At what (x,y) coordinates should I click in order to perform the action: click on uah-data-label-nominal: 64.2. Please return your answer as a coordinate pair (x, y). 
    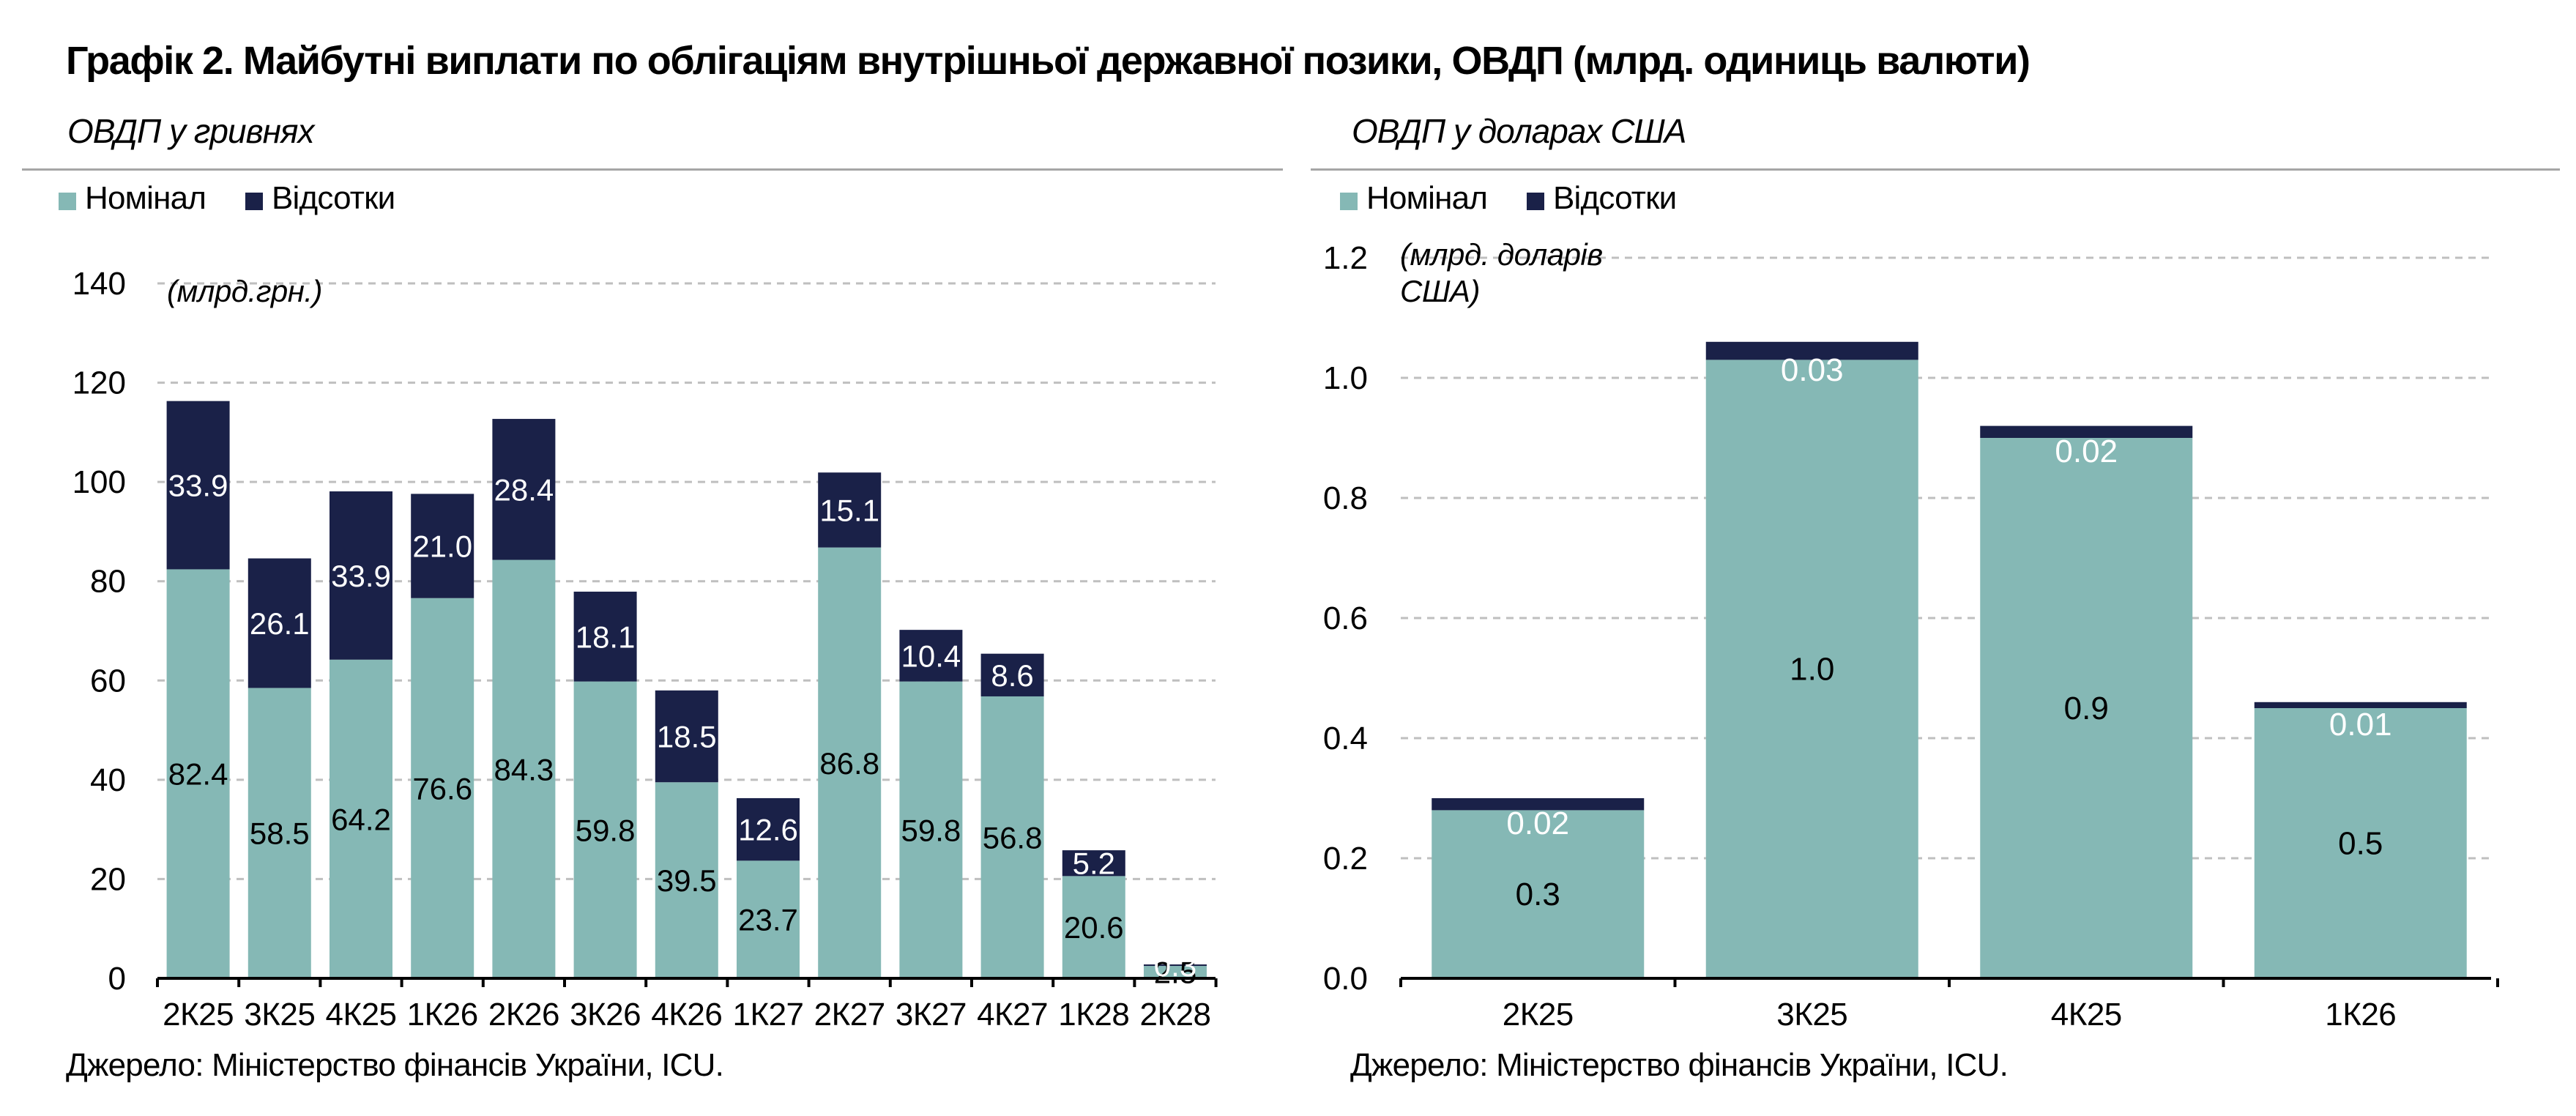
    Looking at the image, I should click on (361, 819).